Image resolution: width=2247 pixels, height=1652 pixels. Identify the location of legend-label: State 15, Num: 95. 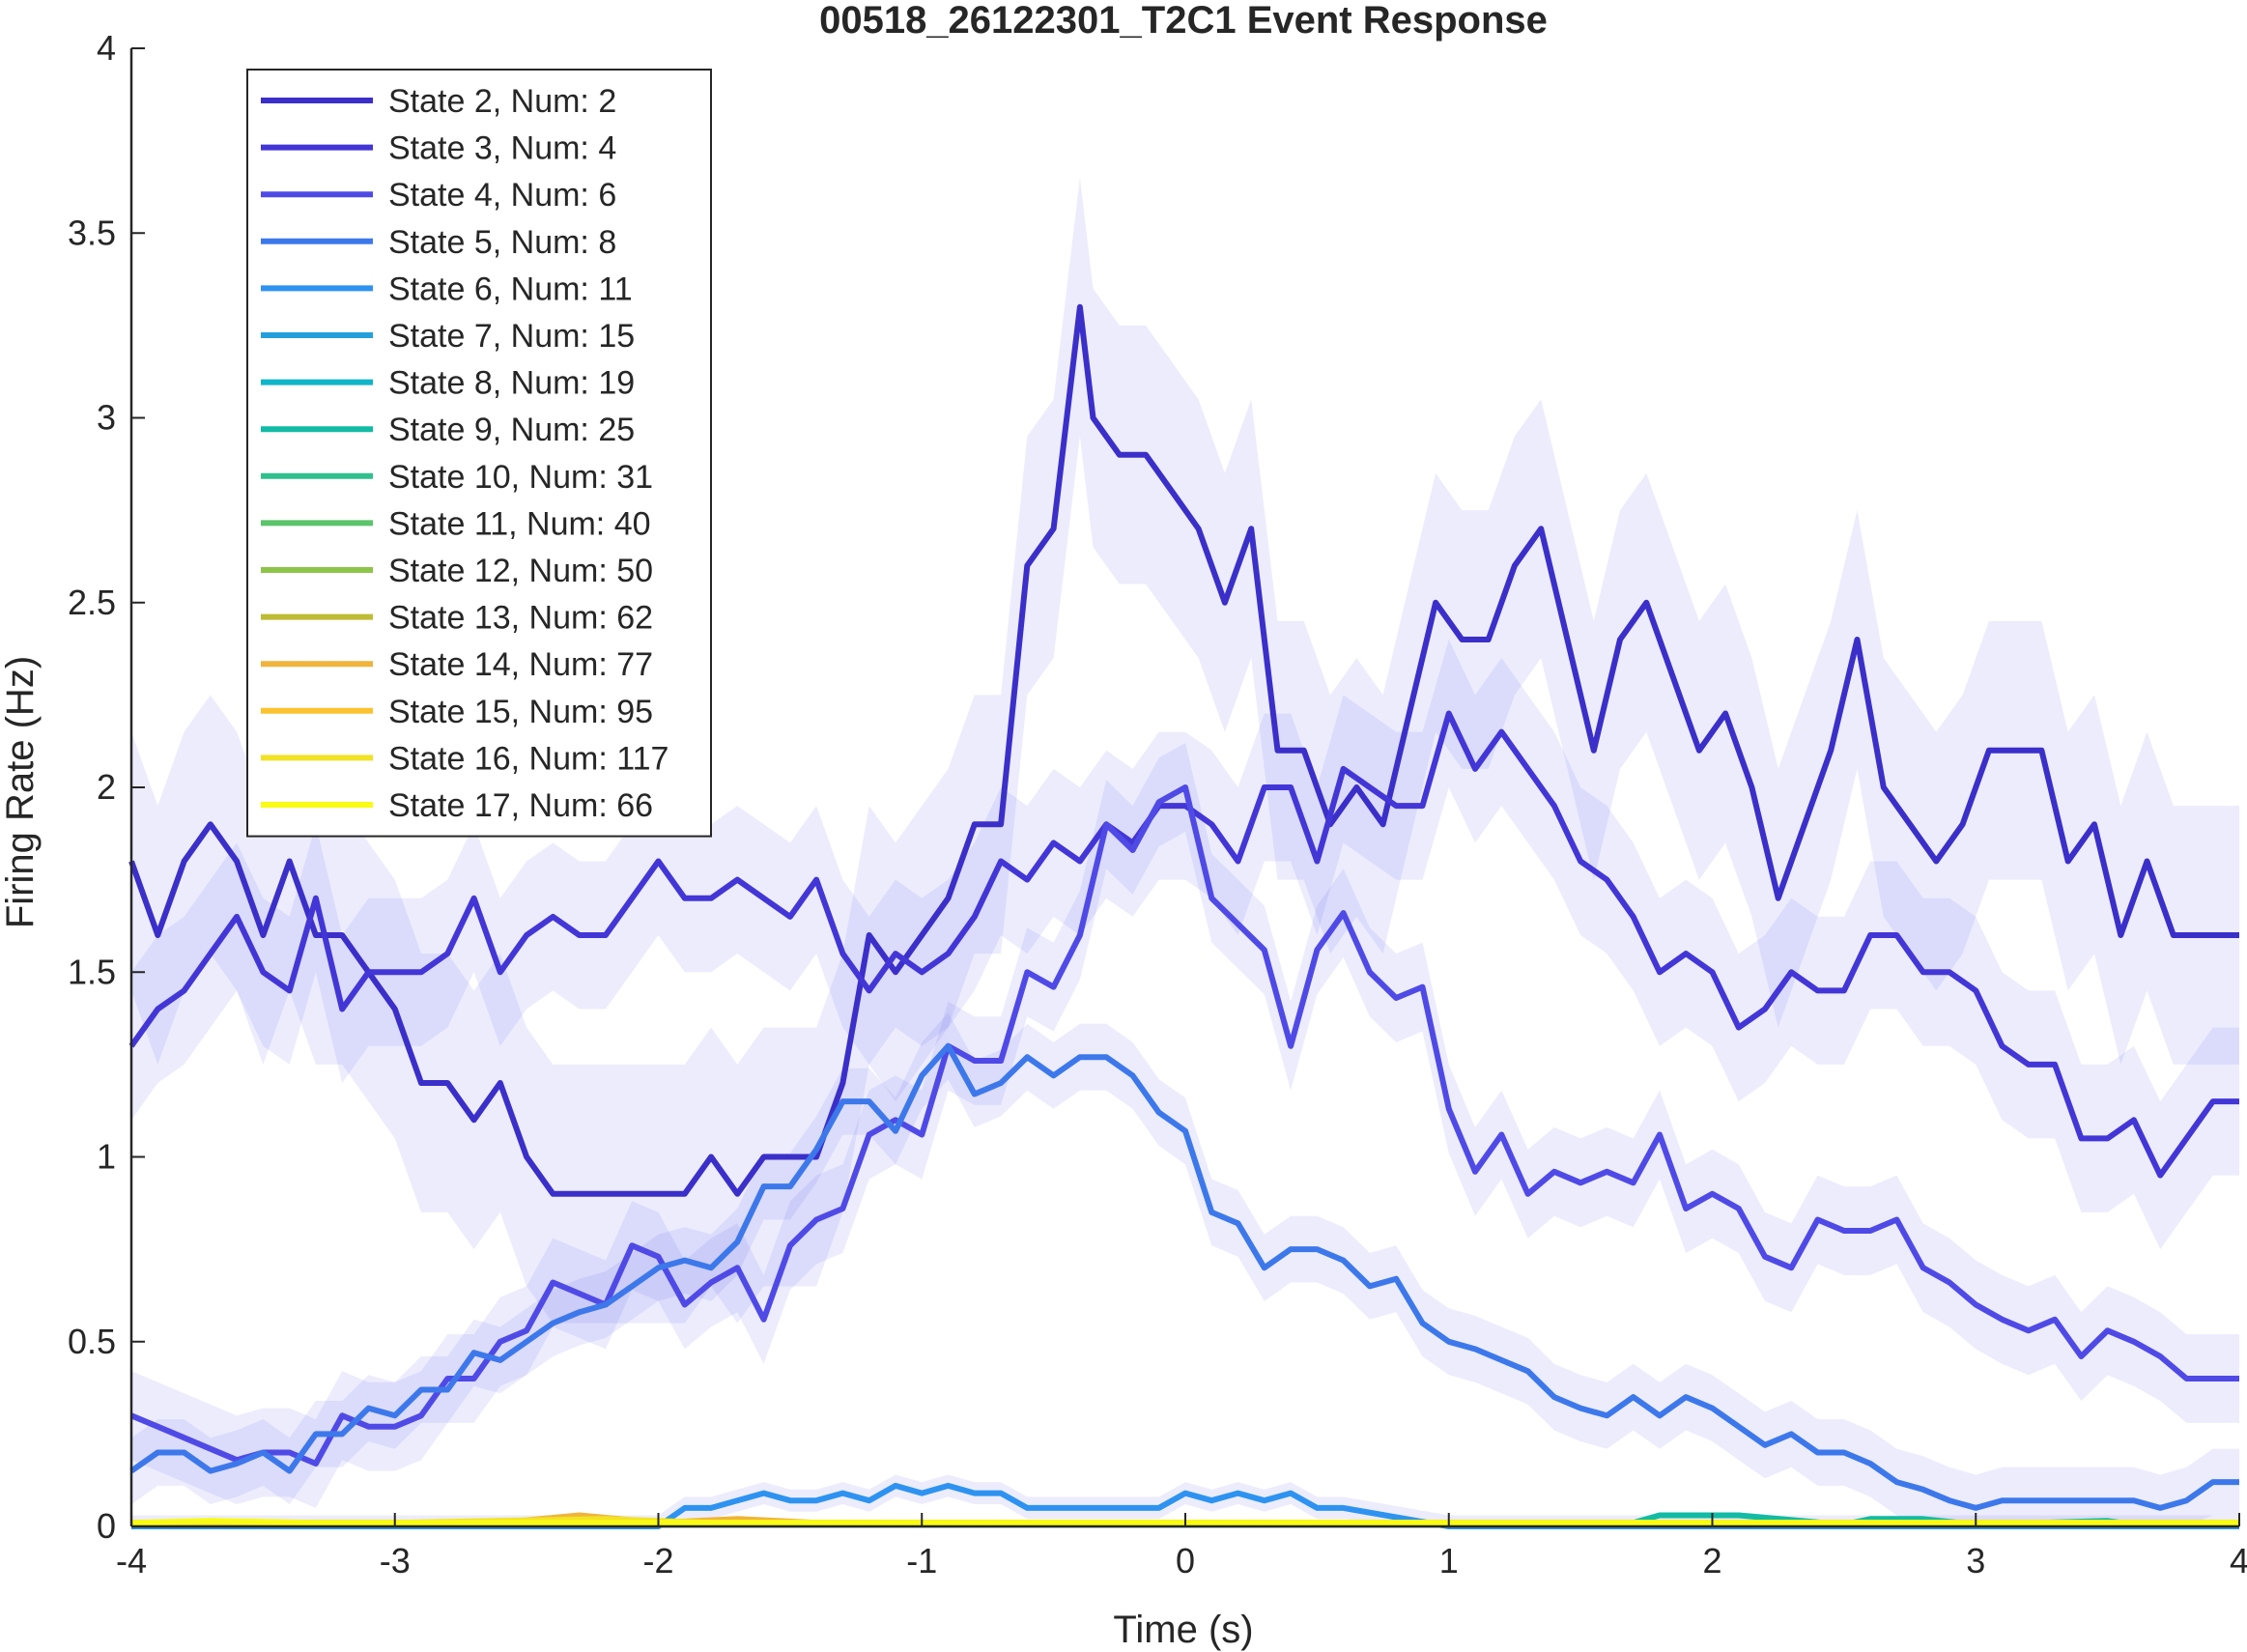
(520, 712).